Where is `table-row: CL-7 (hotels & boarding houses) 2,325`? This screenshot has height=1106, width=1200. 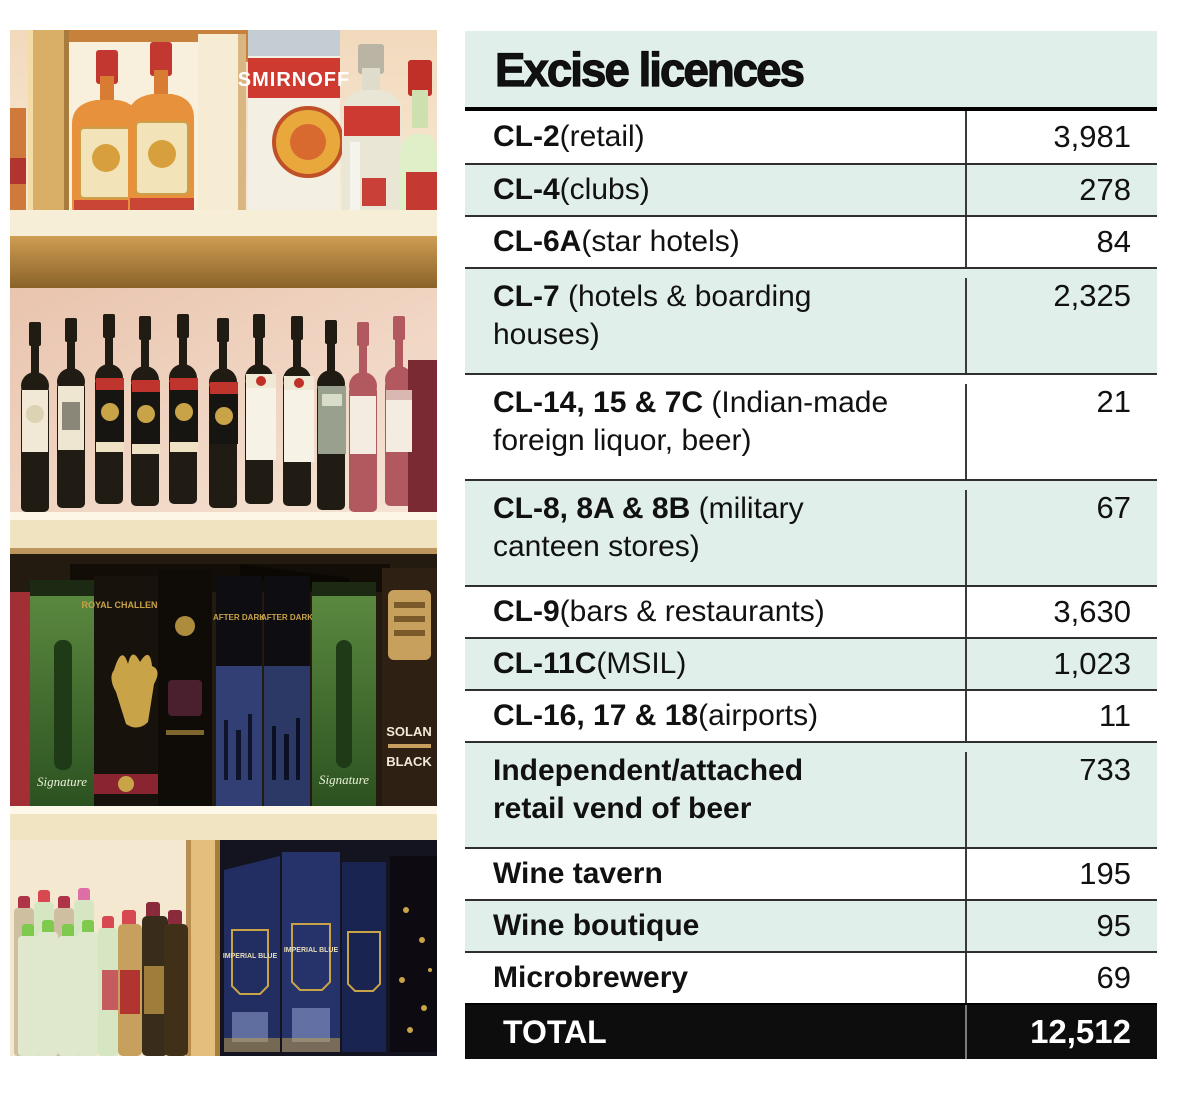
table-row: CL-7 (hotels & boarding houses) 2,325 is located at coordinates (811, 320).